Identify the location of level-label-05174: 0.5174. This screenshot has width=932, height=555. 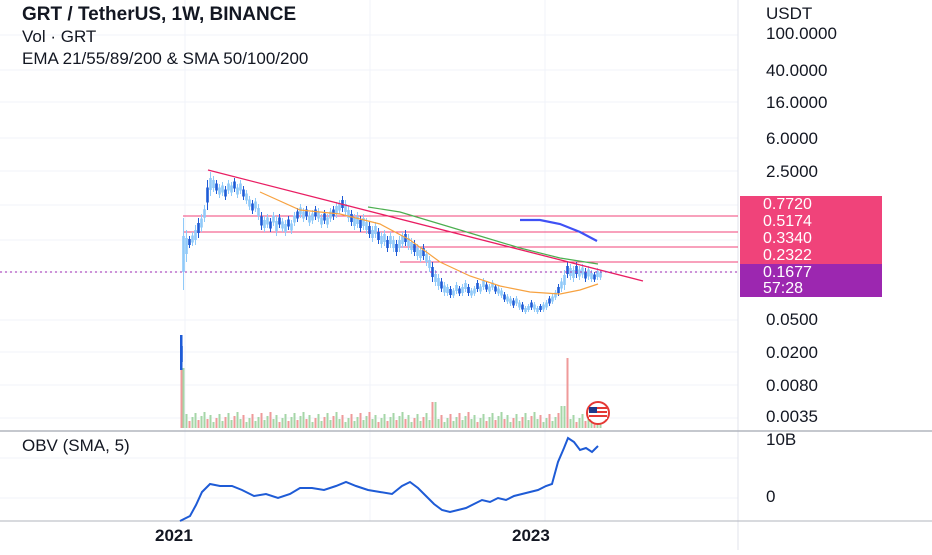
(811, 221).